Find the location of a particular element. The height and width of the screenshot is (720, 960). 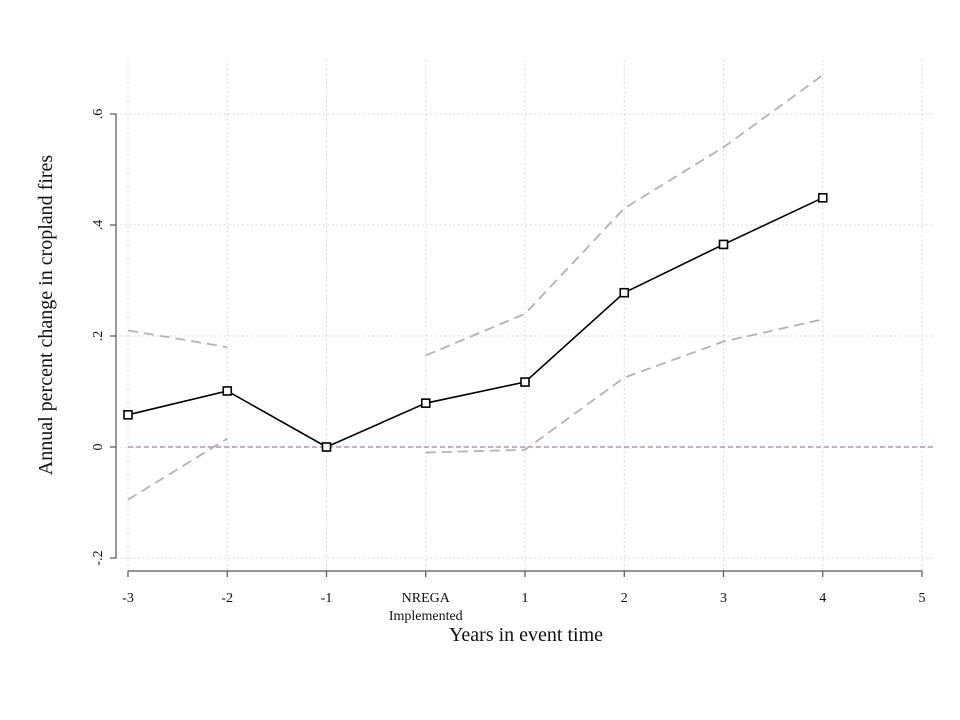

y-axis-title: Annual percent change in cropland fires is located at coordinates (46, 315).